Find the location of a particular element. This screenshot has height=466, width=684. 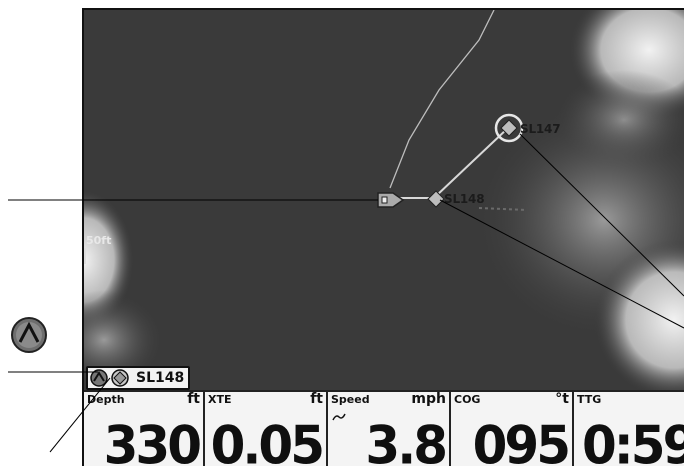

field-value: 330 is located at coordinates (152, 440).